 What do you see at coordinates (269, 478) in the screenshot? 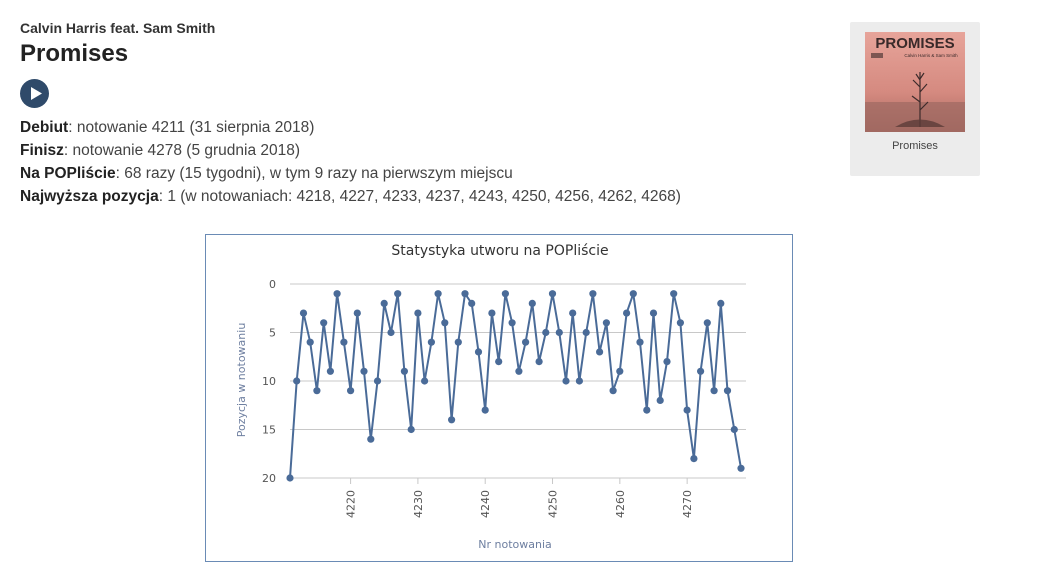
I see `y-tick-label: 20` at bounding box center [269, 478].